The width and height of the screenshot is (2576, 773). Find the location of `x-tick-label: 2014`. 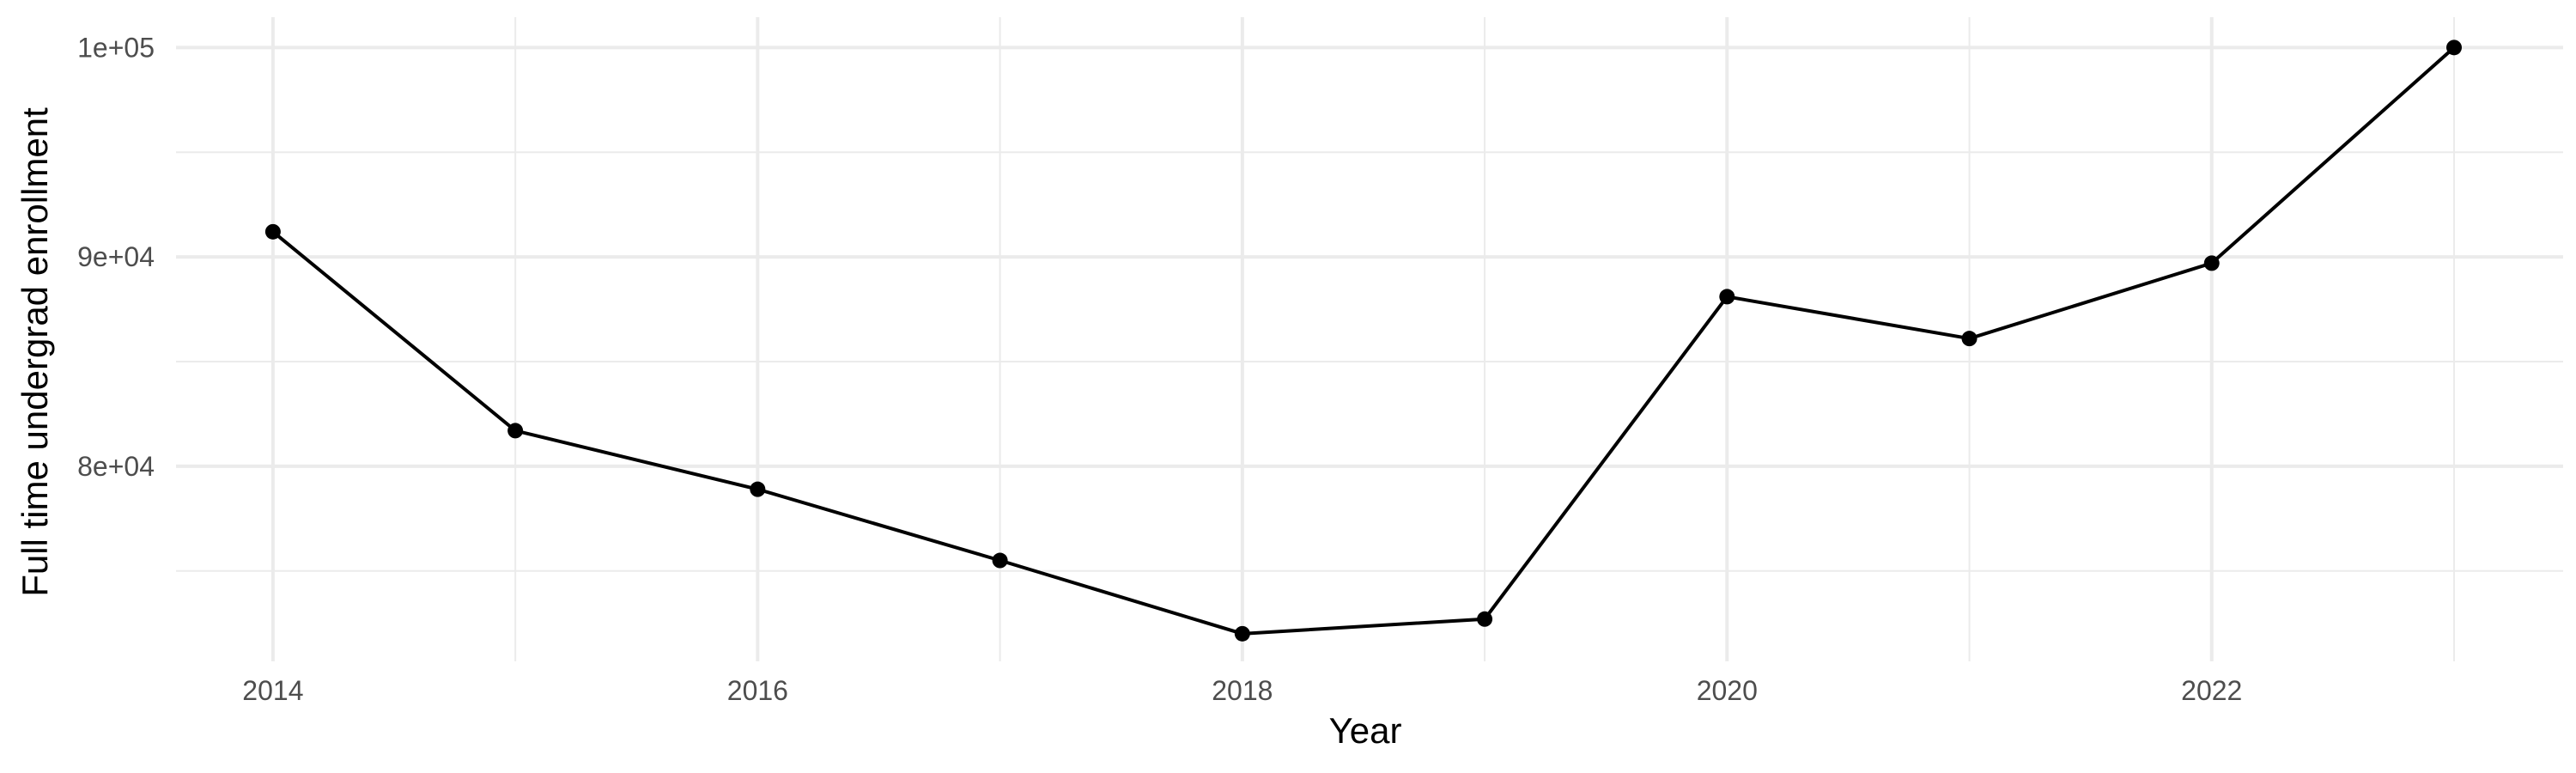

x-tick-label: 2014 is located at coordinates (272, 690).